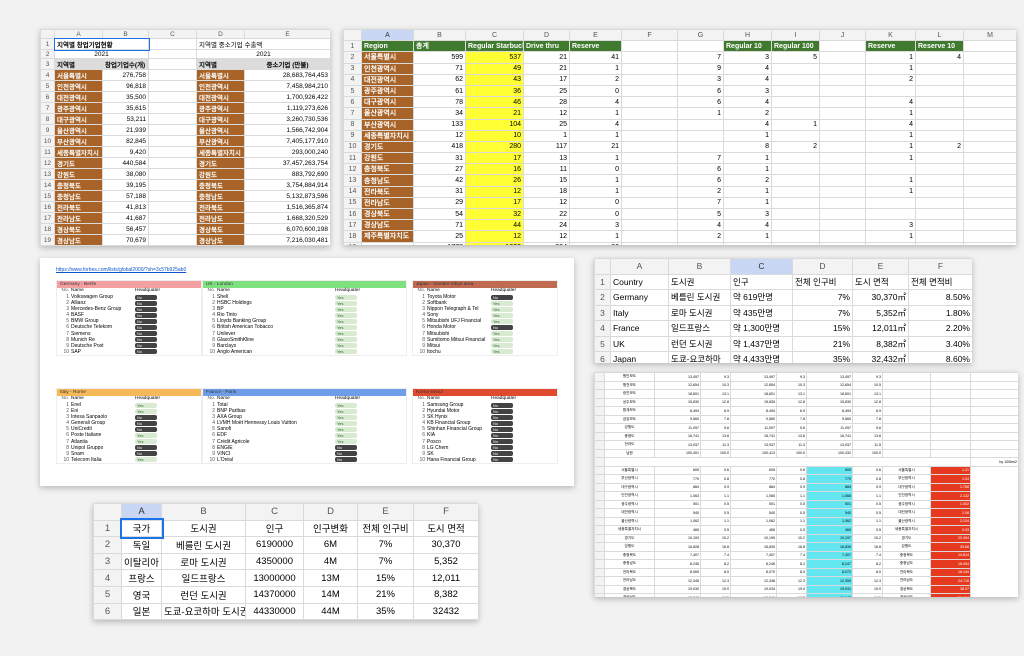 The height and width of the screenshot is (656, 1024). What do you see at coordinates (78, 218) in the screenshot?
I see `region-cell: 전라남도` at bounding box center [78, 218].